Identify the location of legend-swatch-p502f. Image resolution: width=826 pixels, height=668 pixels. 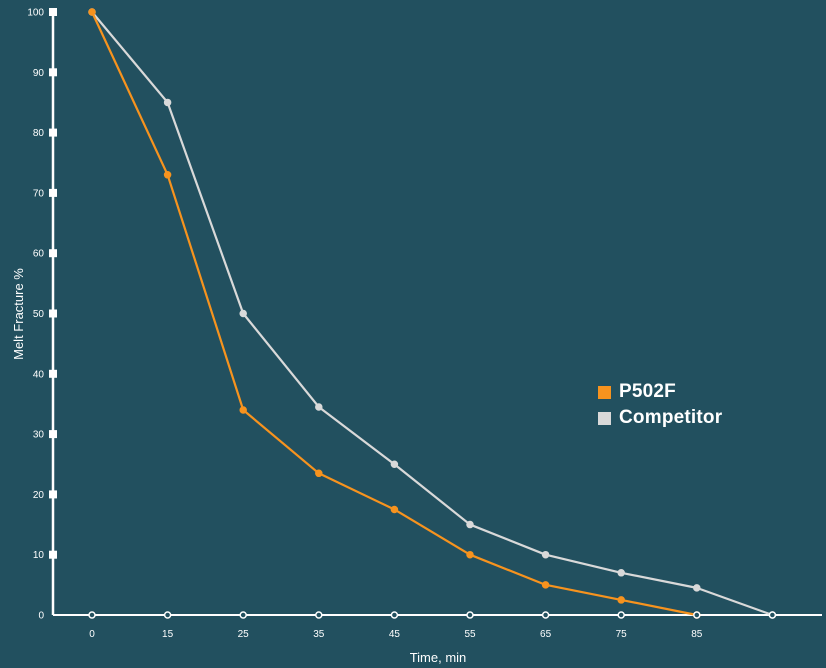
(604, 392).